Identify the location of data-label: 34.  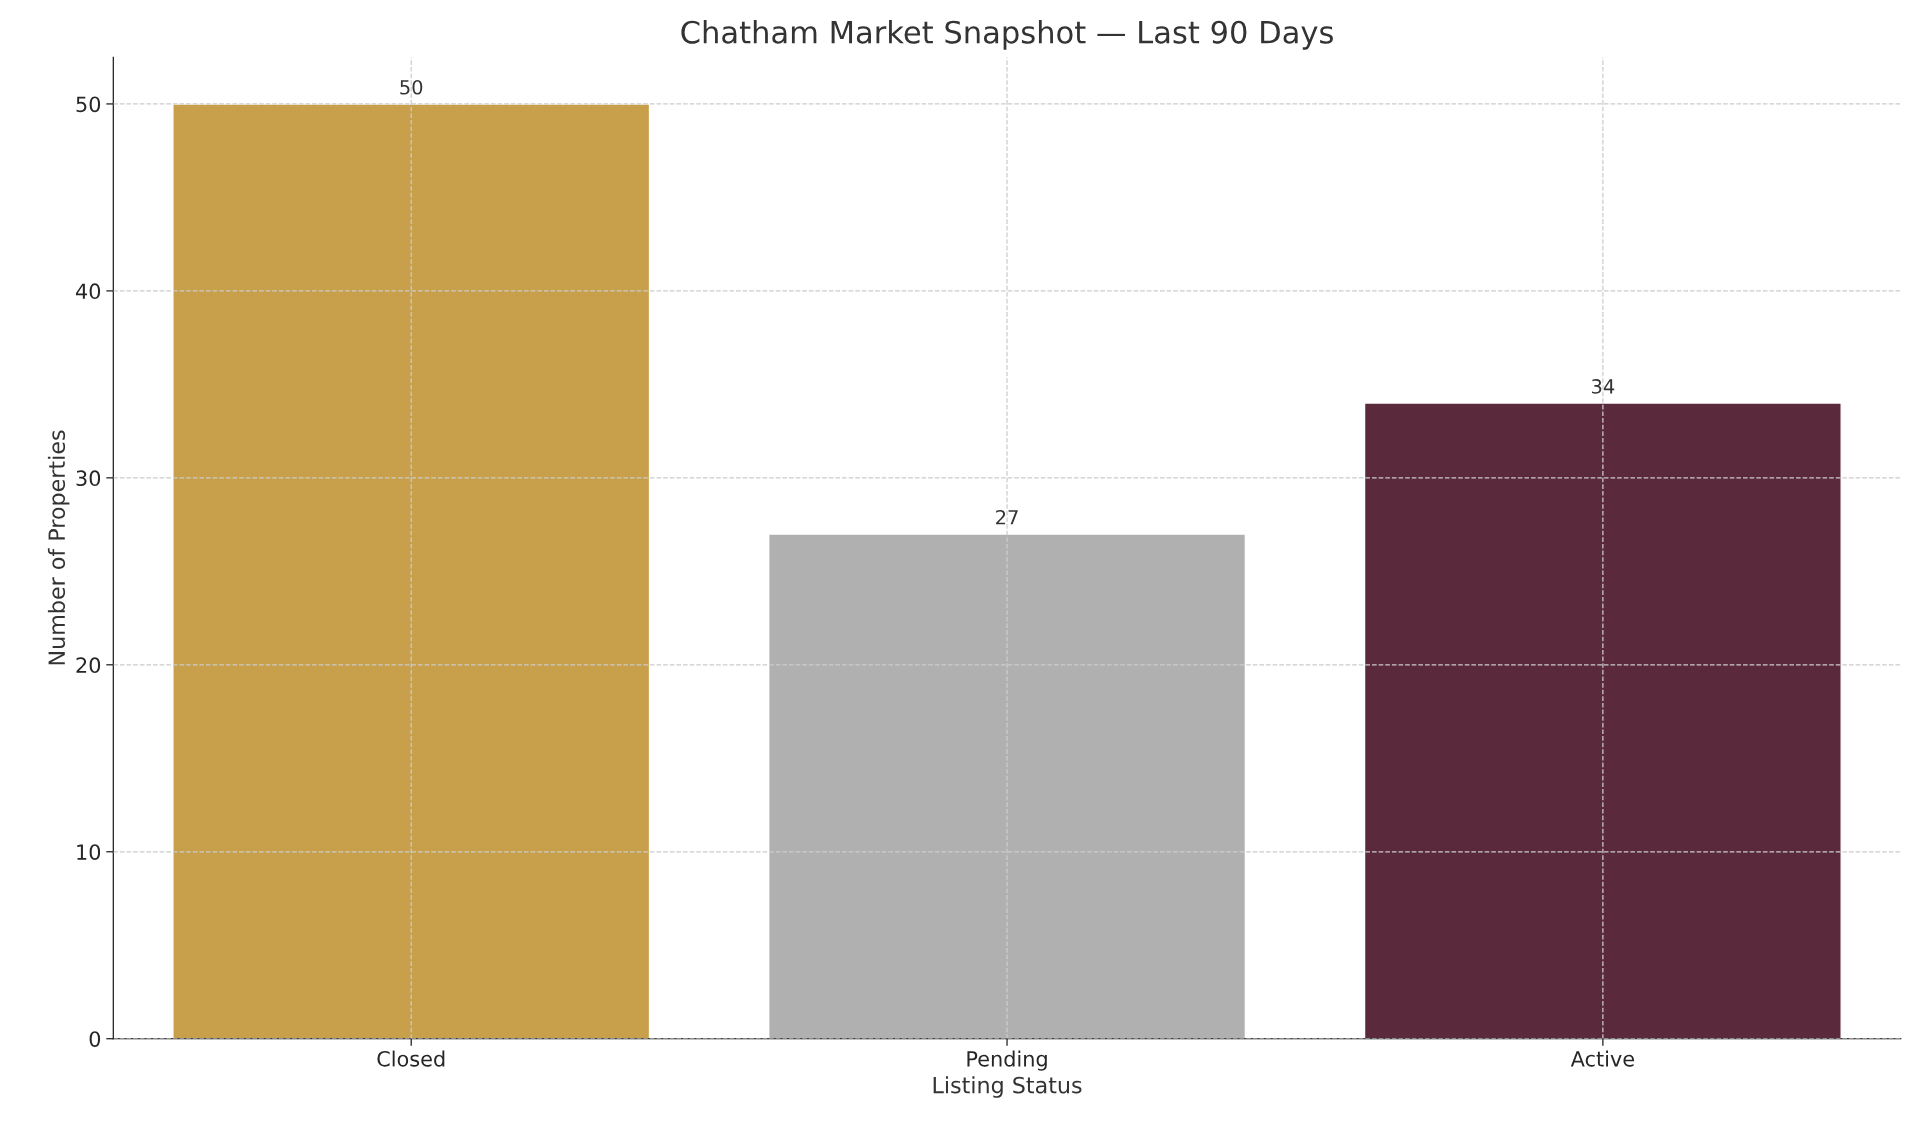
(1603, 386).